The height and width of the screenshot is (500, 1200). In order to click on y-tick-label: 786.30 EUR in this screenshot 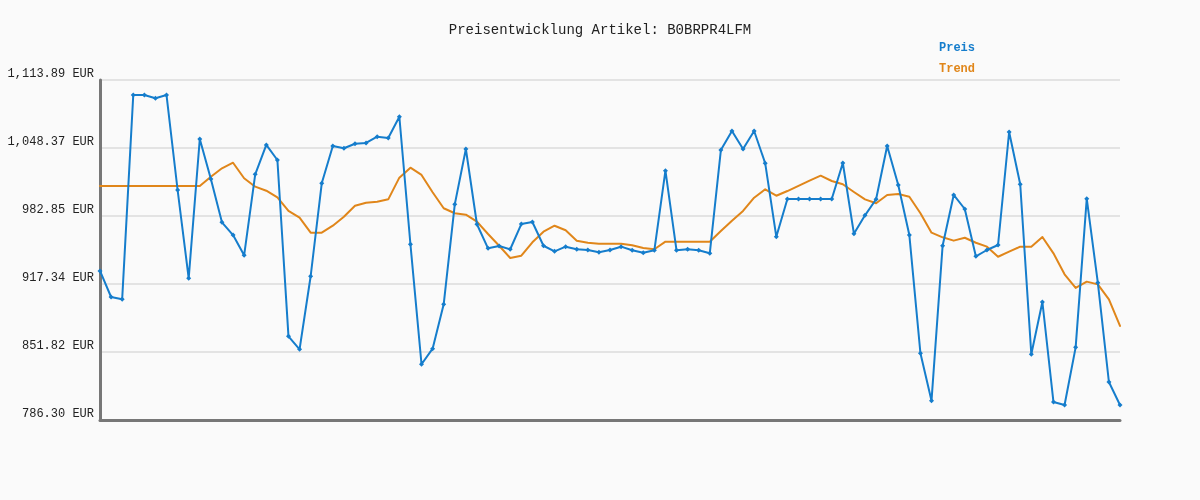, I will do `click(57, 414)`.